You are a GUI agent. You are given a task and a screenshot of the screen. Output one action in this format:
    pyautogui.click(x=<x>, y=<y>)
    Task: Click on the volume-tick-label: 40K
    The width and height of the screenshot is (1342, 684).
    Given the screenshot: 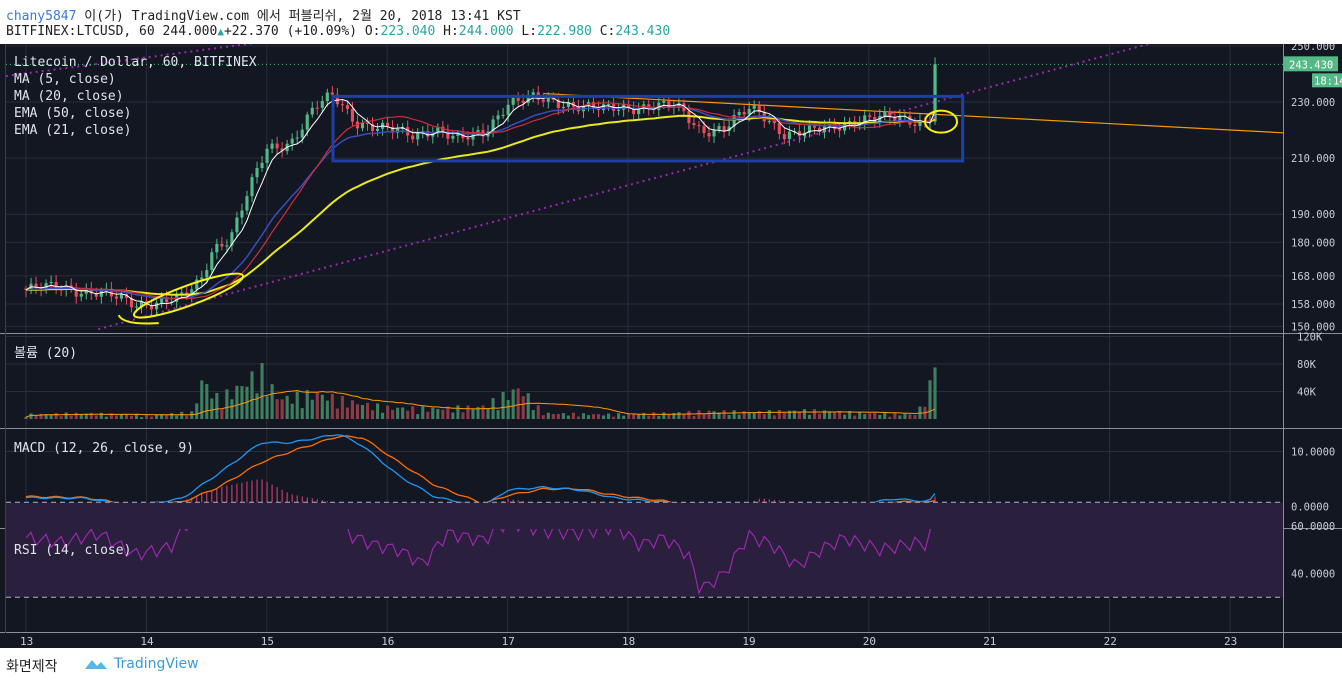 What is the action you would take?
    pyautogui.click(x=1307, y=393)
    